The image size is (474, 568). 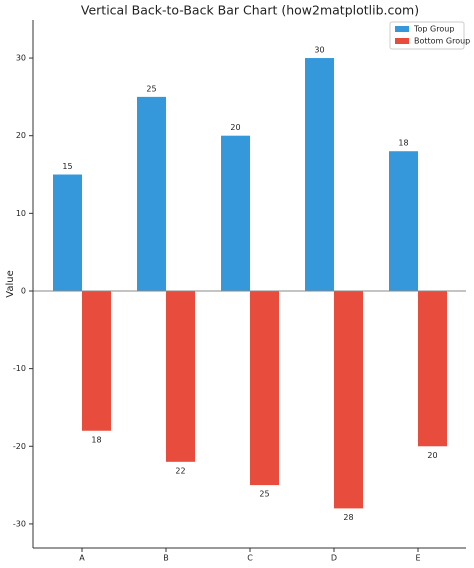 I want to click on x-tick-label: A, so click(x=82, y=558).